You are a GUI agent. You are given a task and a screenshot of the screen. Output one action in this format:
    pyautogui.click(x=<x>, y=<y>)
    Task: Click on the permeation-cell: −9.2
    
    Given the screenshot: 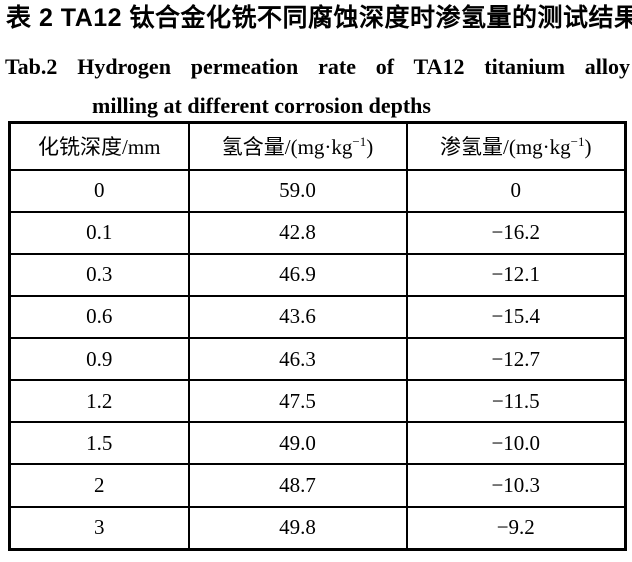 What is the action you would take?
    pyautogui.click(x=516, y=528)
    